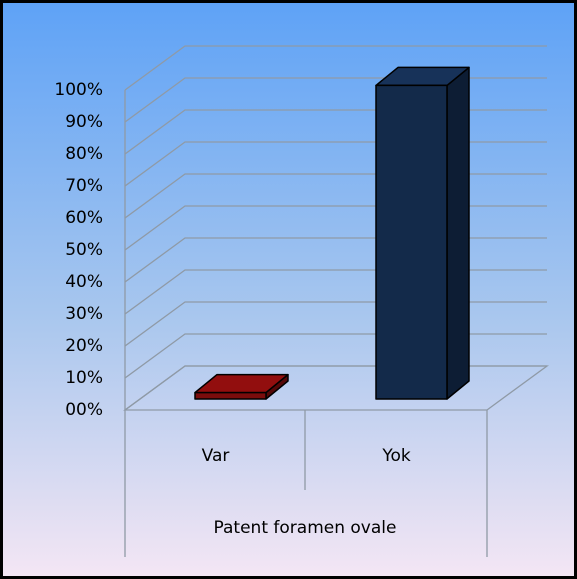 This screenshot has width=577, height=579. Describe the element at coordinates (78, 90) in the screenshot. I see `y-tick-label: 100%` at that location.